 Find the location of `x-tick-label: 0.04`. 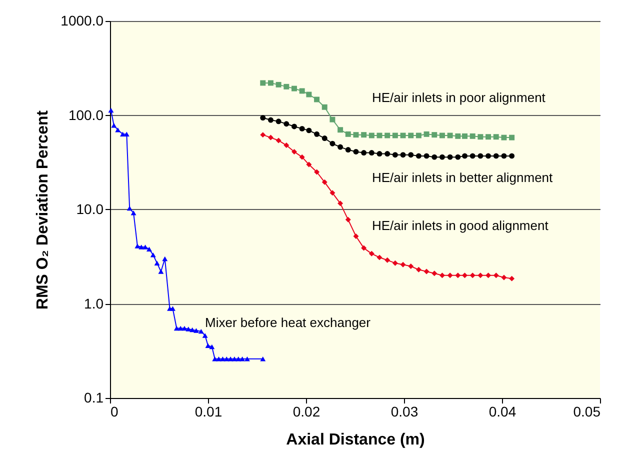

x-tick-label: 0.04 is located at coordinates (502, 412).